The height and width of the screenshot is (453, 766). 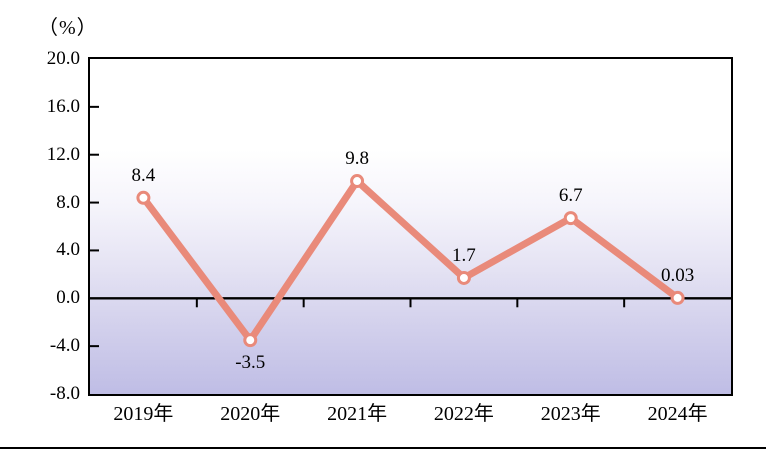 What do you see at coordinates (250, 414) in the screenshot?
I see `x-category-label: 2020年` at bounding box center [250, 414].